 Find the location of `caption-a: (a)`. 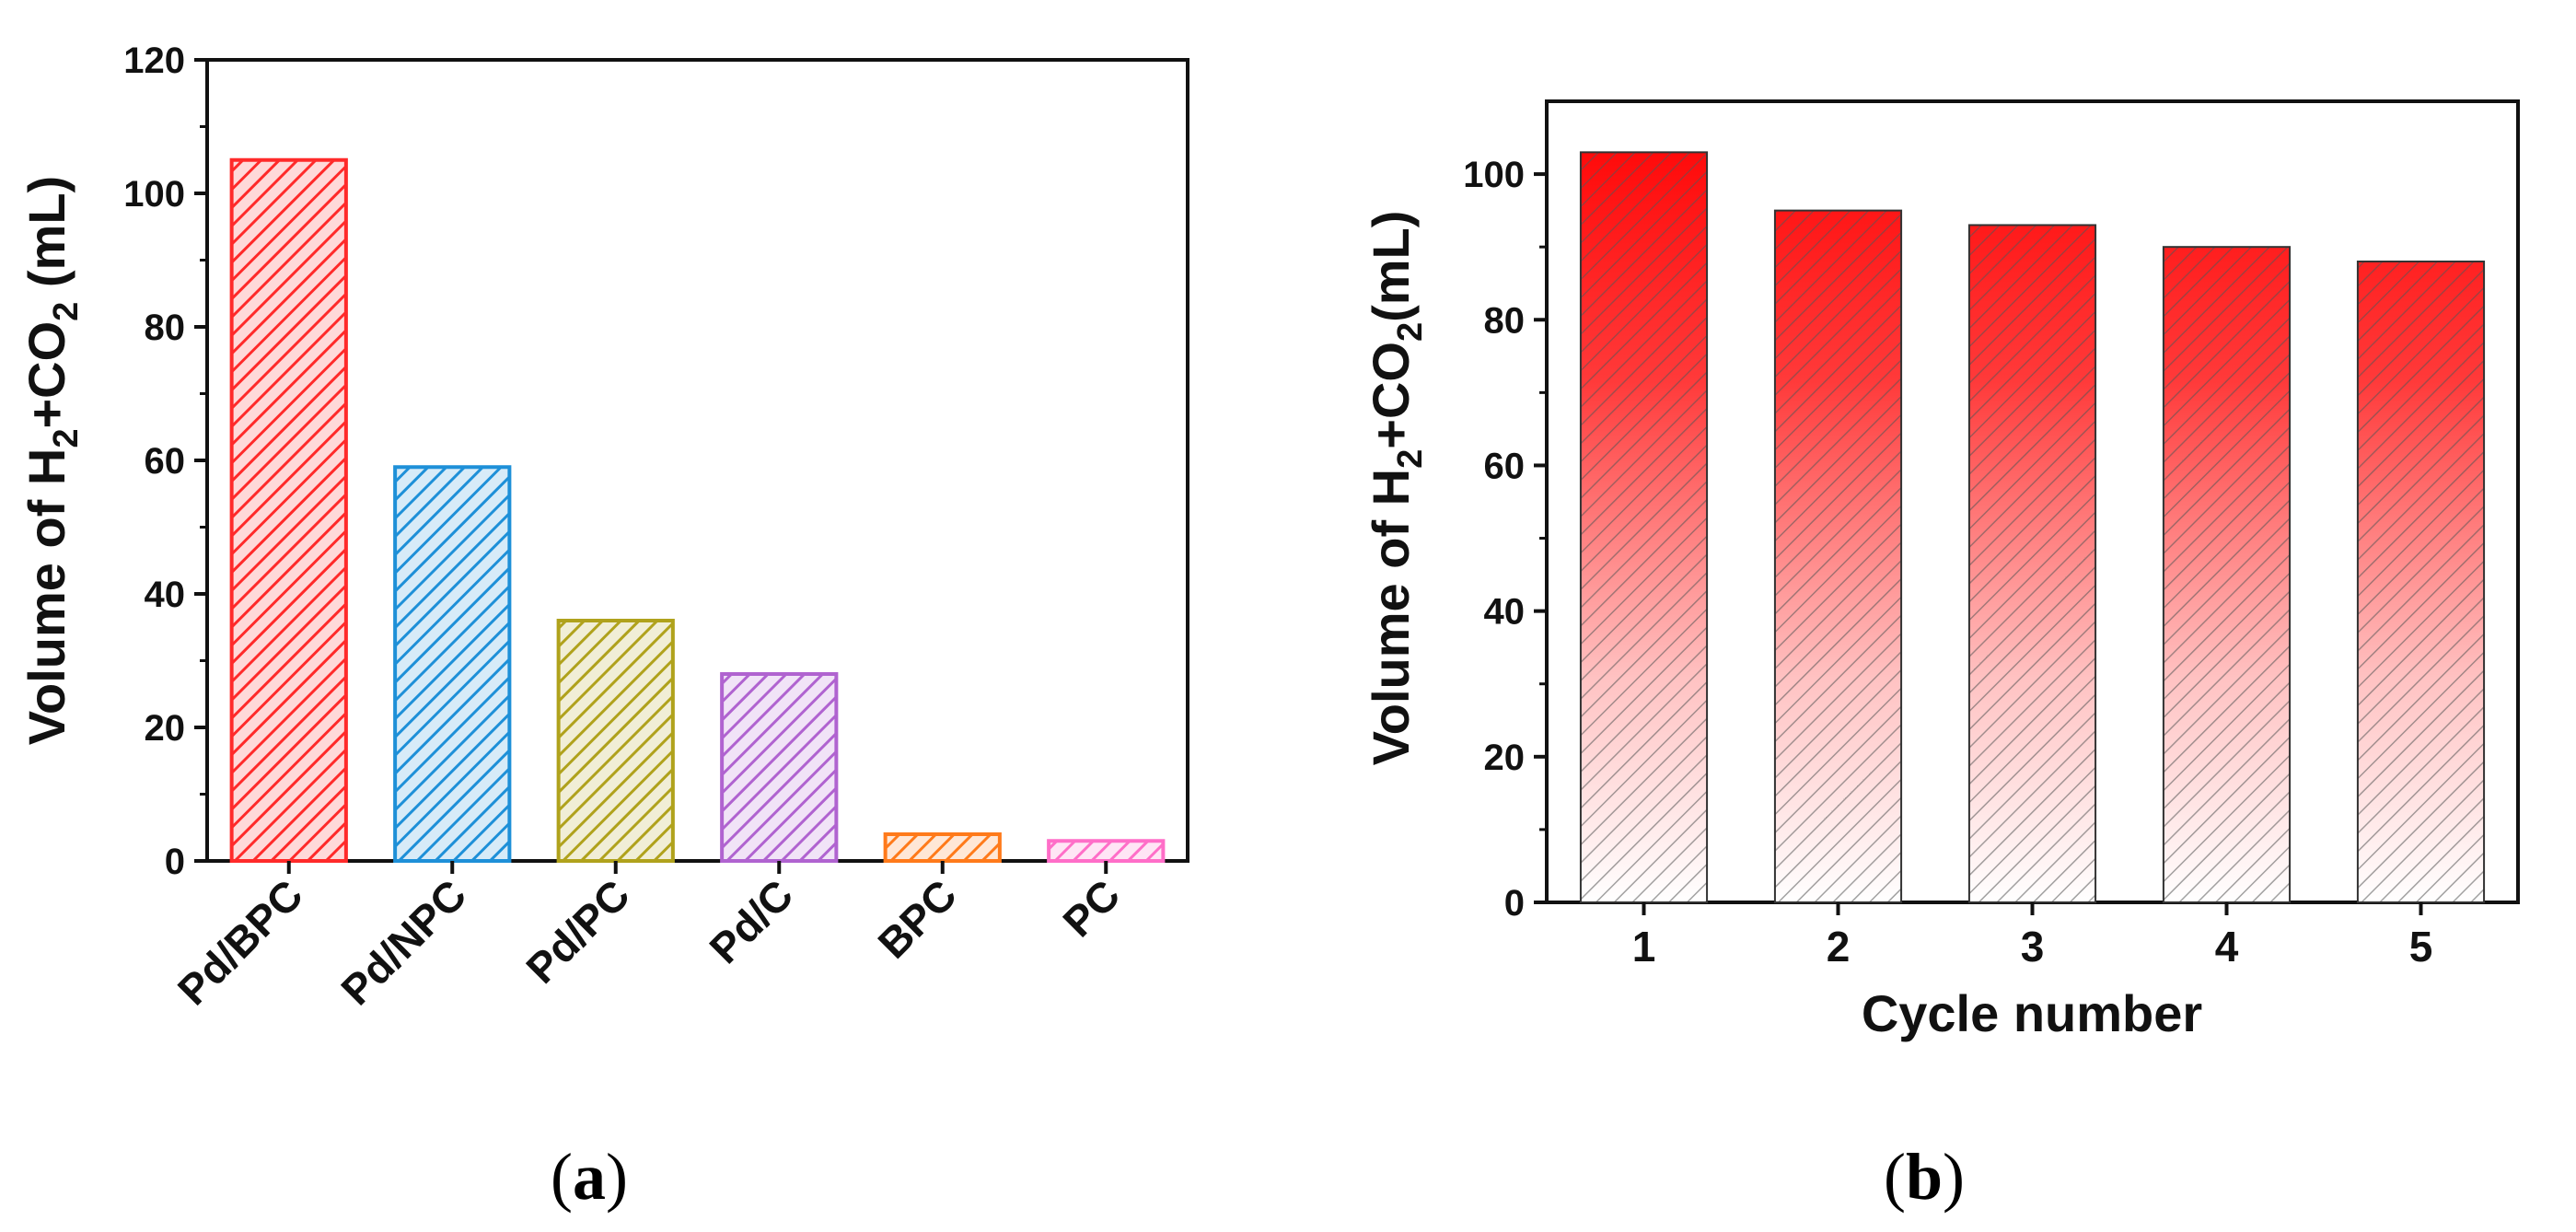

caption-a: (a) is located at coordinates (589, 1177).